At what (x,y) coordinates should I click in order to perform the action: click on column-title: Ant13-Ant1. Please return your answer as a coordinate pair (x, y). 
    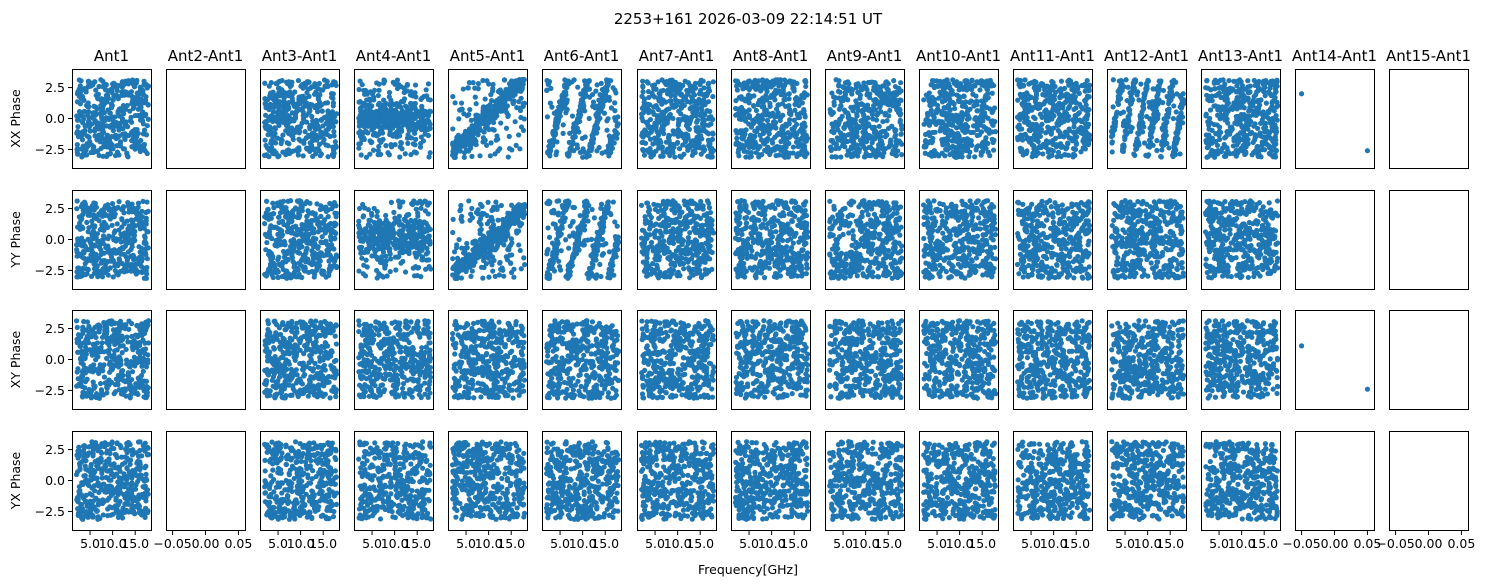
    Looking at the image, I should click on (1240, 56).